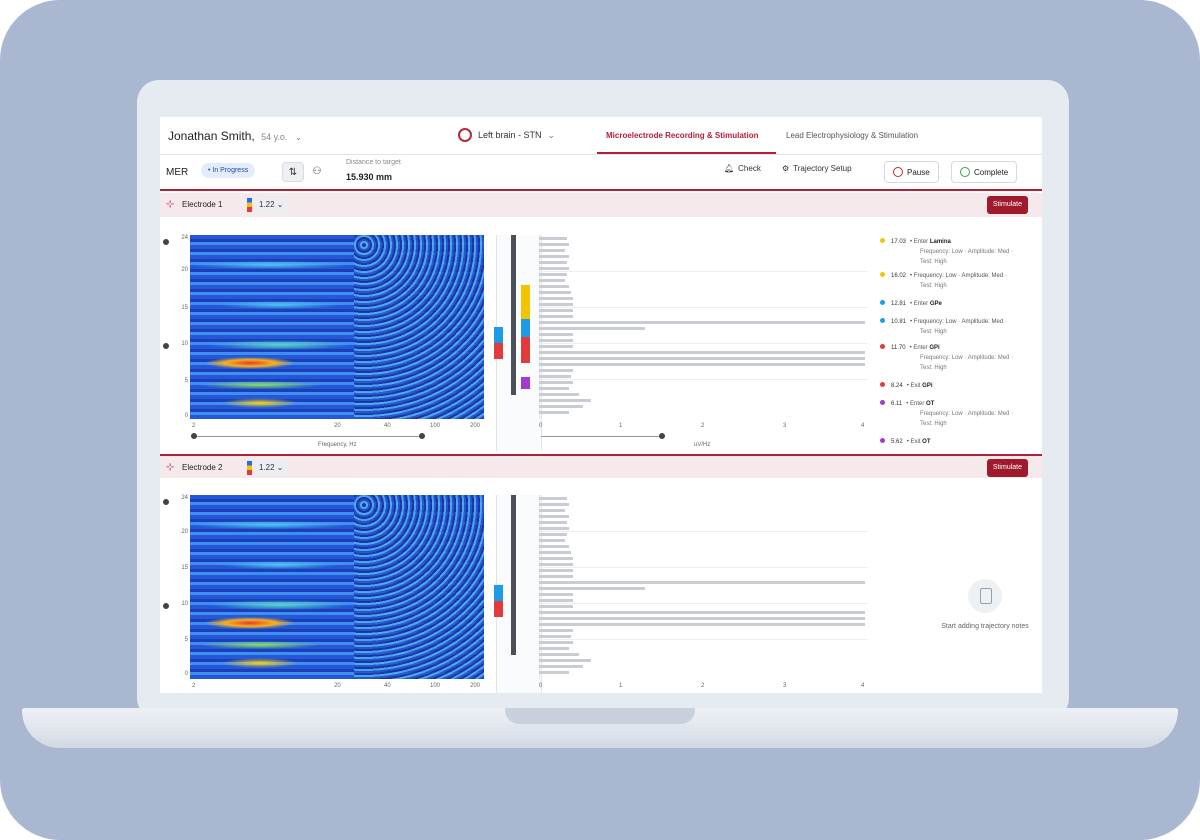 The image size is (1200, 840). I want to click on note-text: Frequency: Low · Amplitude: Med ·, so click(960, 276).